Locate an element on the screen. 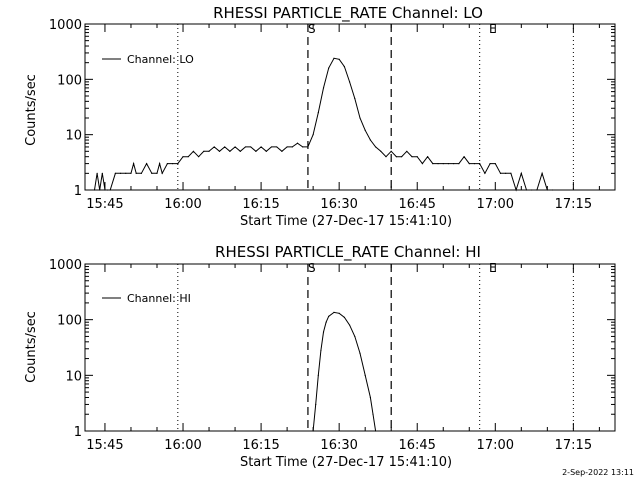  bottom-y-axis-label: Counts/sec is located at coordinates (31, 347).